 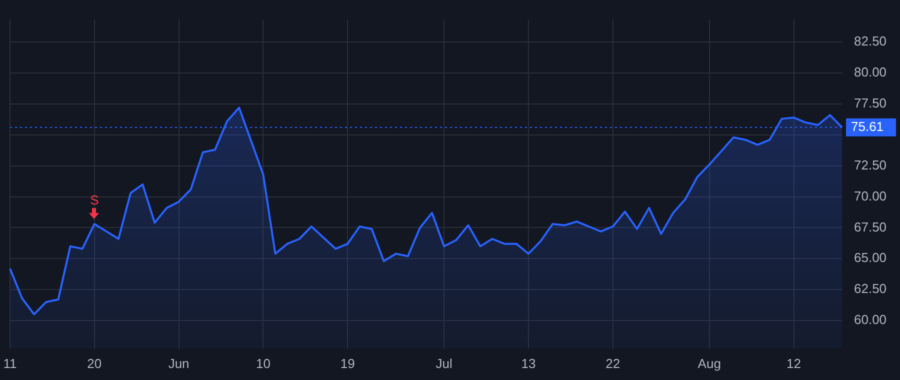 I want to click on x-tick-label: Jun, so click(x=179, y=363).